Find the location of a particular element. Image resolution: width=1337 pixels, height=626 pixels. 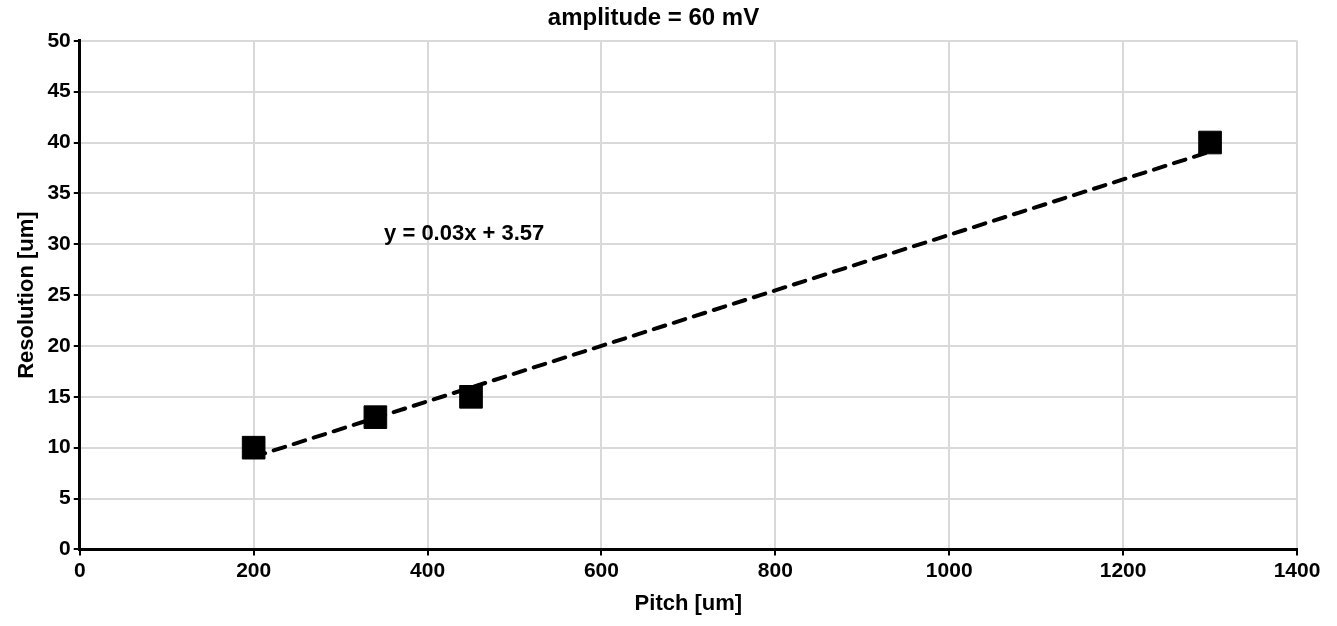

y-tick-label: 25 is located at coordinates (59, 293).